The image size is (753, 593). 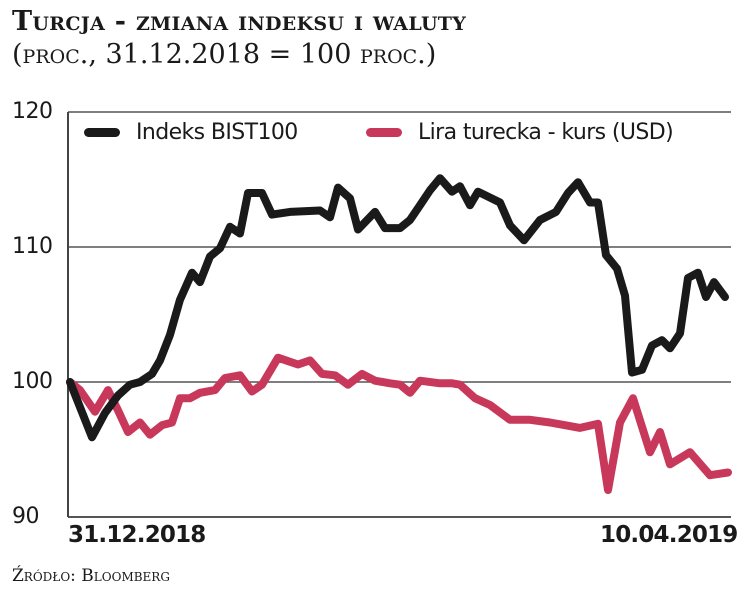 I want to click on legend-item-bist100: Indeks BIST100, so click(x=191, y=132).